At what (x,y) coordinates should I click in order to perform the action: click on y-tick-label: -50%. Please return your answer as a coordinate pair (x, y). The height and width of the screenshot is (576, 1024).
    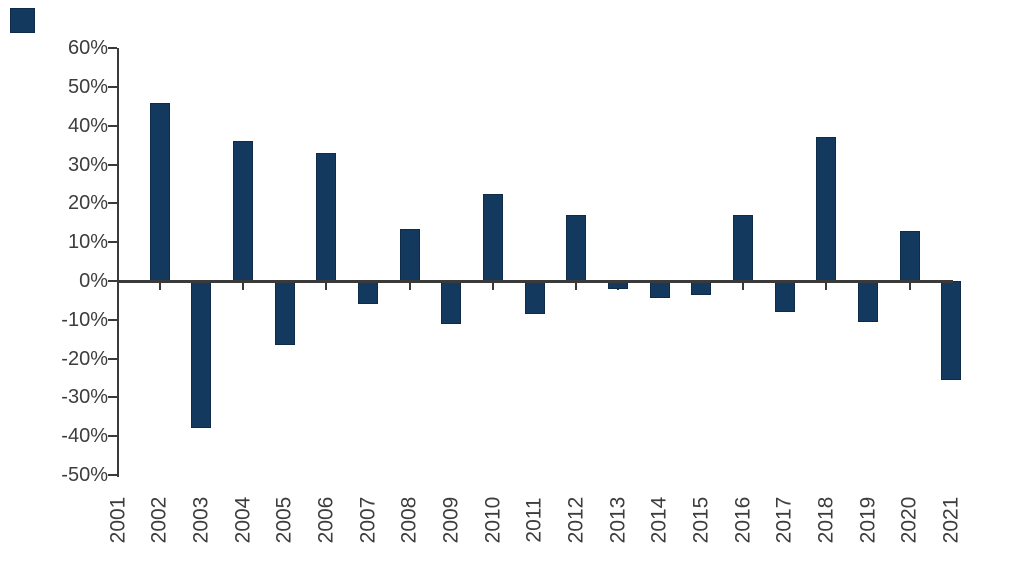
    Looking at the image, I should click on (84, 474).